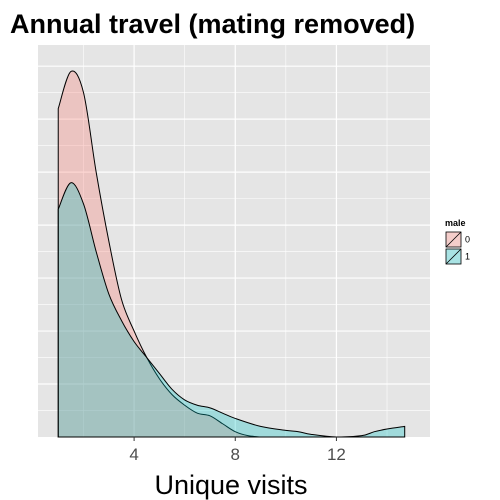 The width and height of the screenshot is (500, 500). What do you see at coordinates (230, 485) in the screenshot?
I see `x-axis-label: Unique visits` at bounding box center [230, 485].